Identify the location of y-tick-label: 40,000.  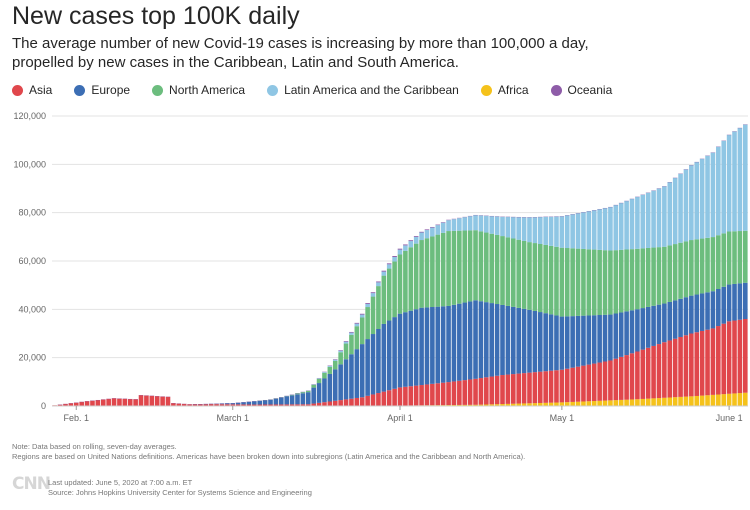
(32, 309).